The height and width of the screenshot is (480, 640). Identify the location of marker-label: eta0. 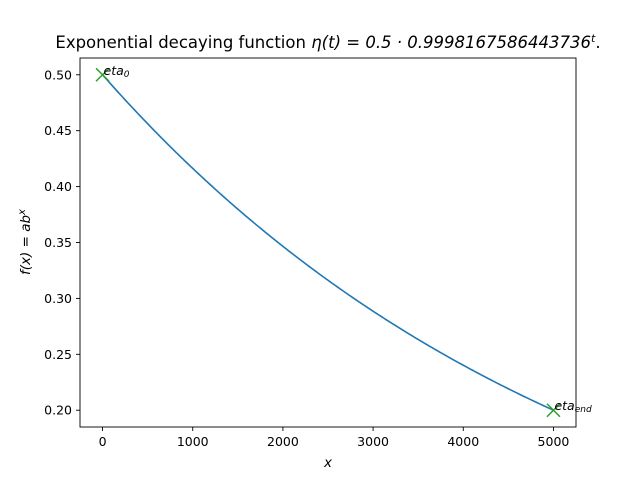
(117, 71).